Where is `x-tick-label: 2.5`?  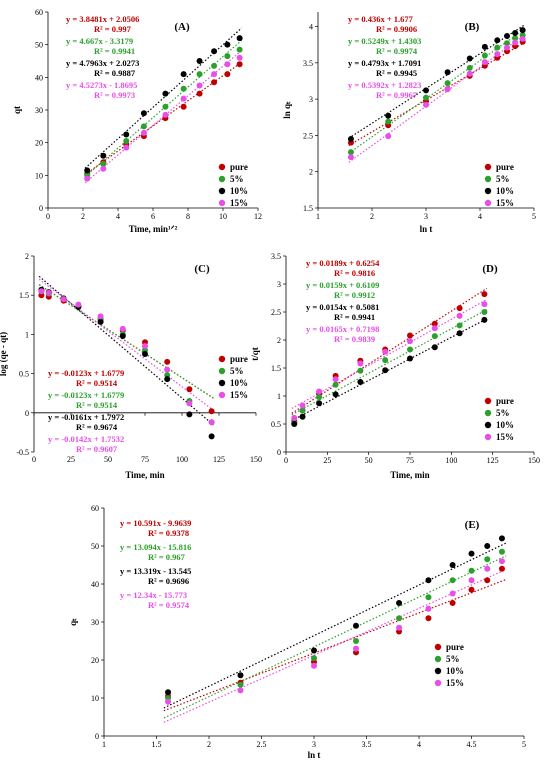
x-tick-label: 2.5 is located at coordinates (262, 744).